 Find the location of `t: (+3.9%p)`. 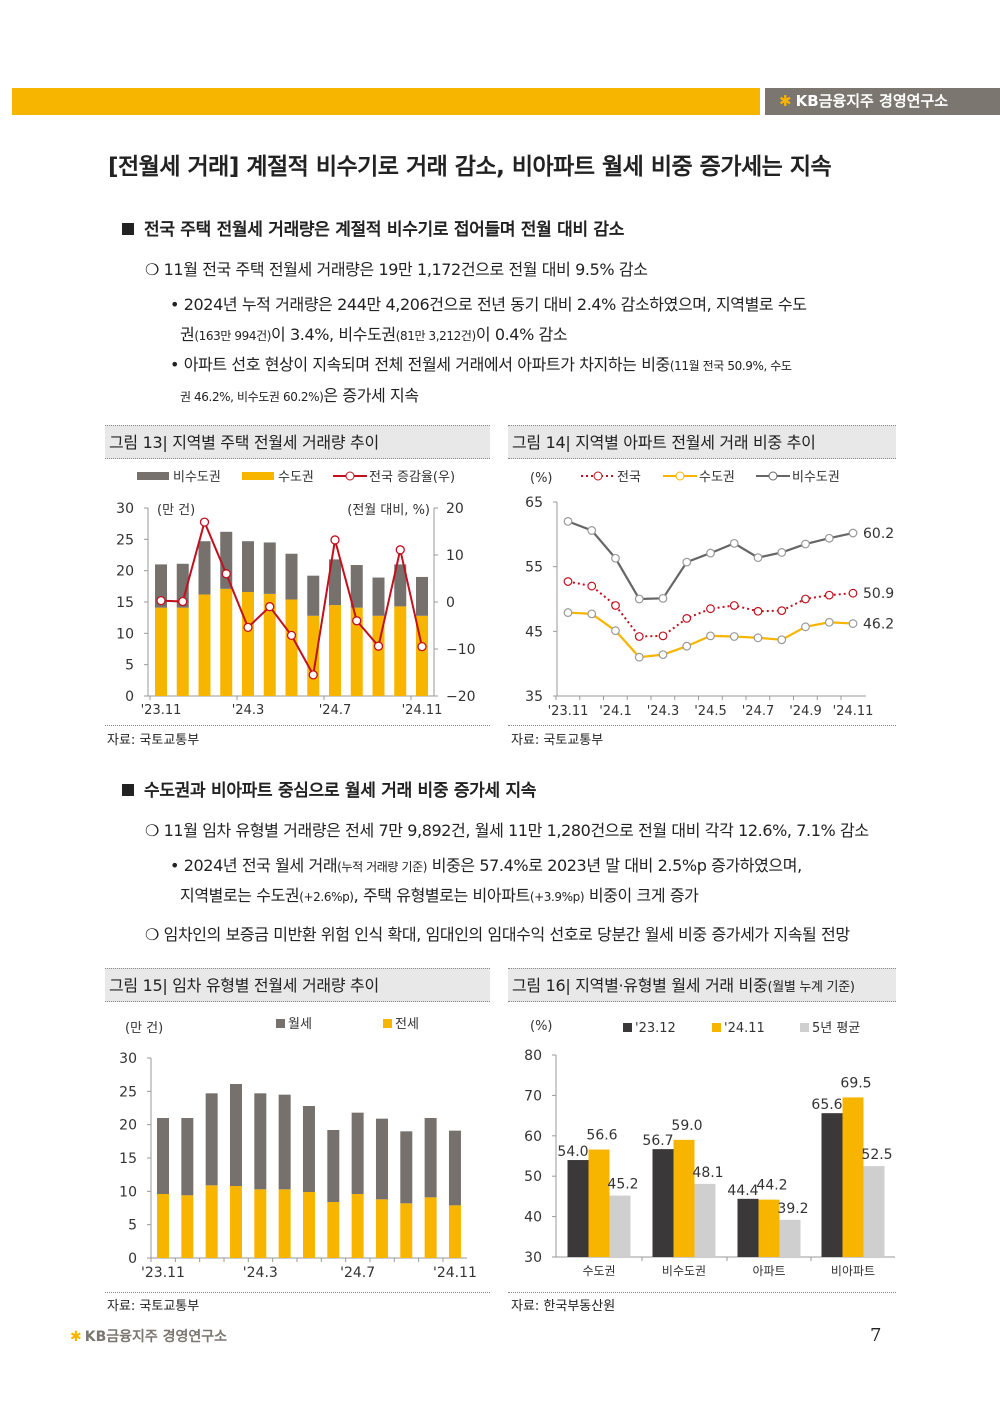

t: (+3.9%p) is located at coordinates (557, 897).